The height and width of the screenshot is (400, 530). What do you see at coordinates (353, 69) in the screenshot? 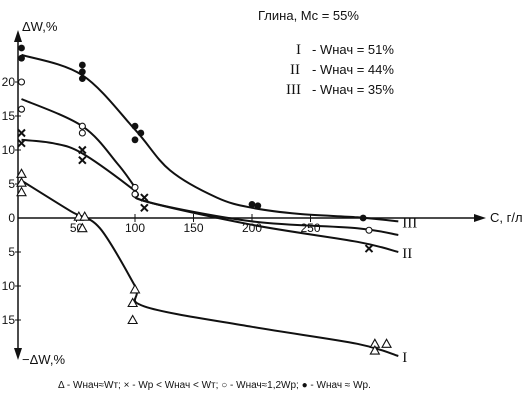
I see `legend-entry-2-text: - Wнач = 44%` at bounding box center [353, 69].